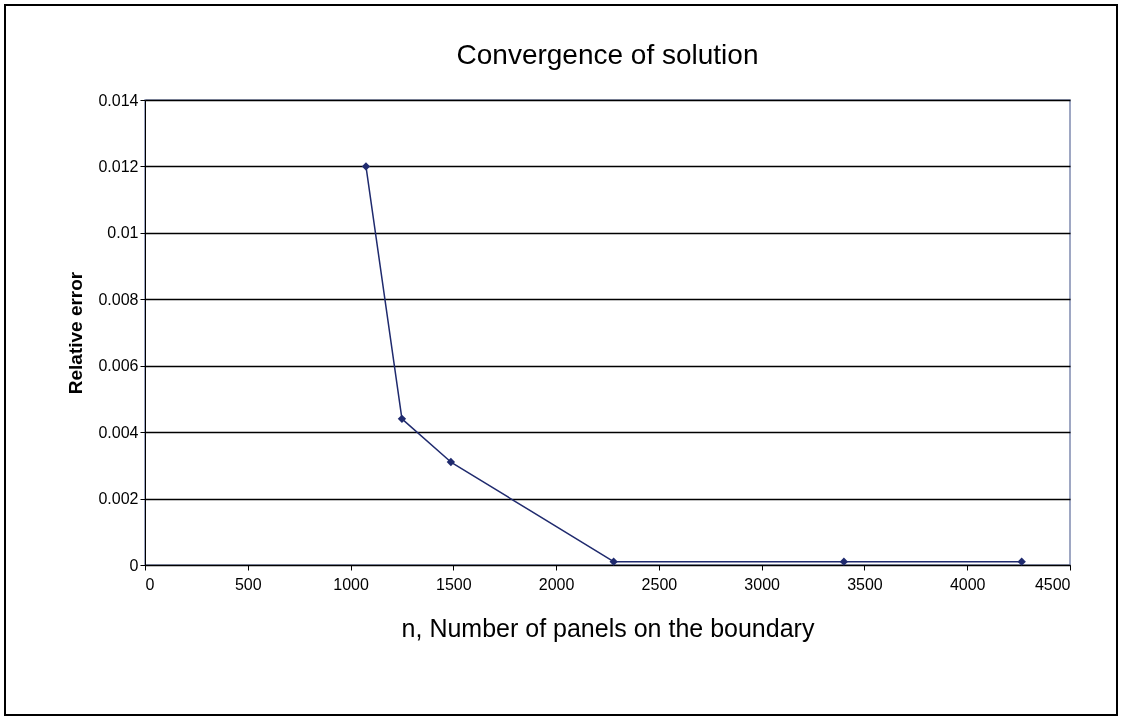 This screenshot has height=727, width=1129. What do you see at coordinates (351, 584) in the screenshot?
I see `x-tick-label: 1000` at bounding box center [351, 584].